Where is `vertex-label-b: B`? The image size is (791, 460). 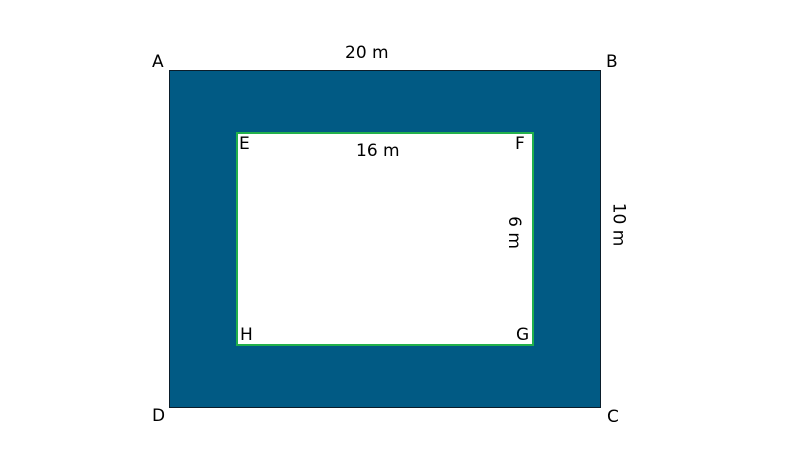 vertex-label-b: B is located at coordinates (612, 62).